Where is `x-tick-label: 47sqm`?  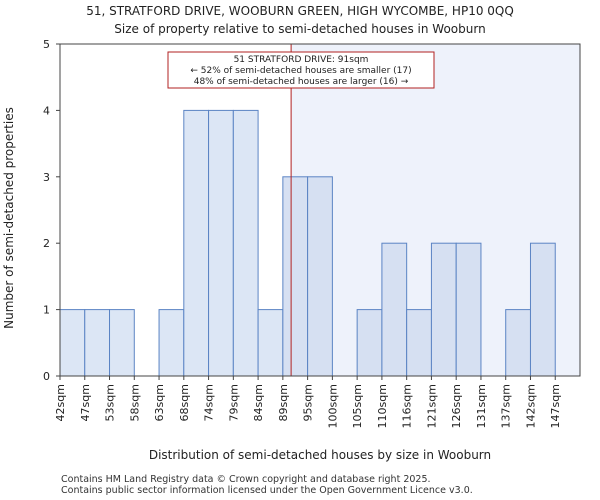 x-tick-label: 47sqm is located at coordinates (85, 402).